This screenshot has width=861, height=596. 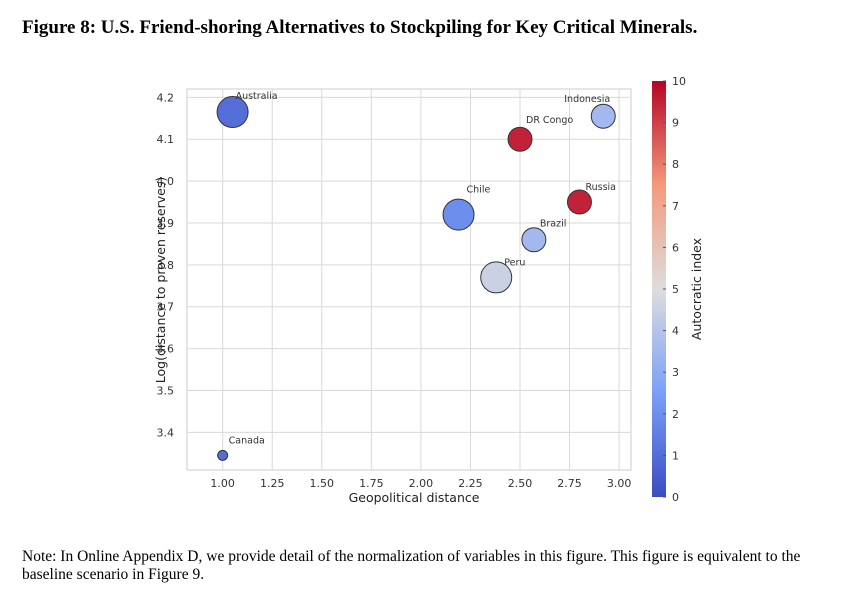 What do you see at coordinates (675, 206) in the screenshot?
I see `colorbar-tick-label: 7` at bounding box center [675, 206].